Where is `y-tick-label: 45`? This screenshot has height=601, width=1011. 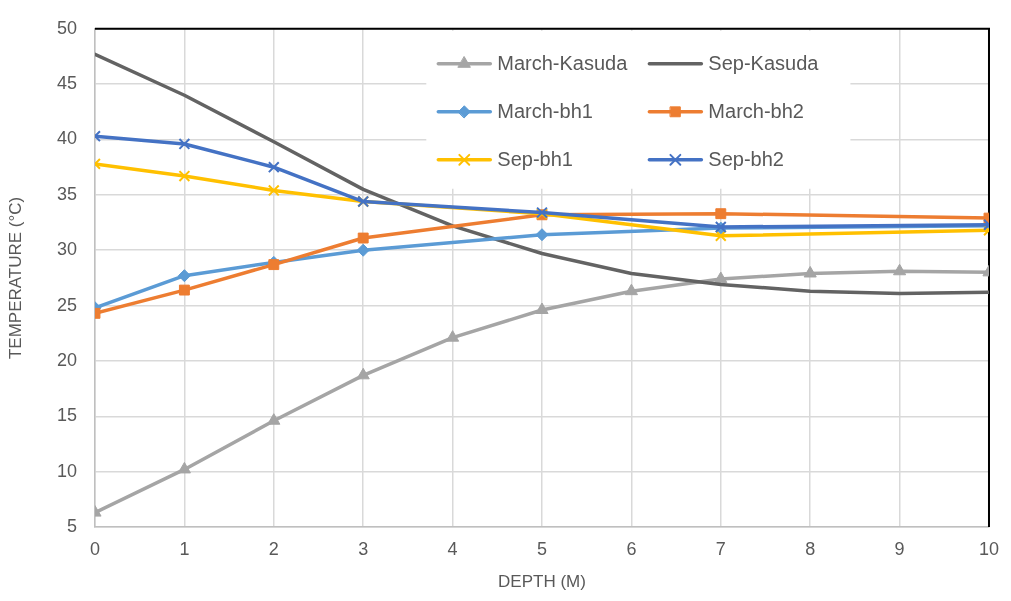
y-tick-label: 45 is located at coordinates (66, 83).